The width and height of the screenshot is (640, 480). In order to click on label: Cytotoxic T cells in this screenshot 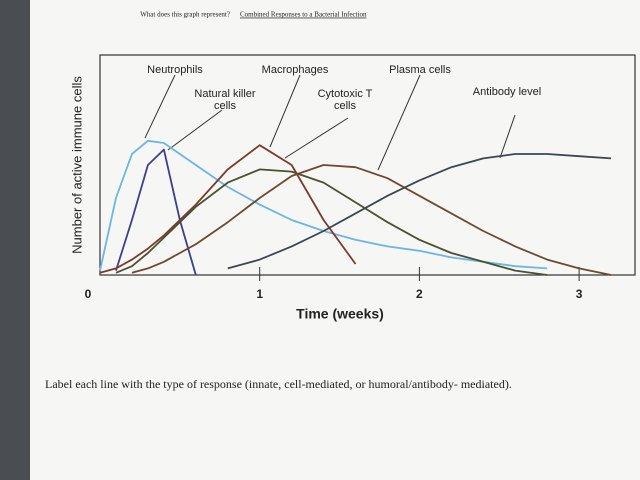, I will do `click(345, 100)`.